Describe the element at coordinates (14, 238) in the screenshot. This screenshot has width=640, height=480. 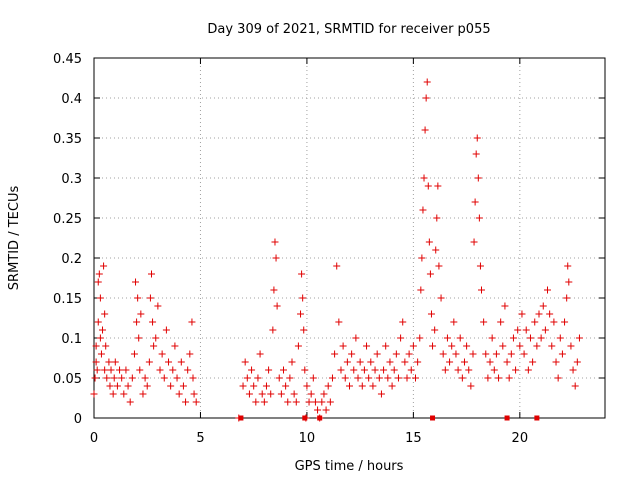
I see `y-axis-label: SRMTID / TECUs` at that location.